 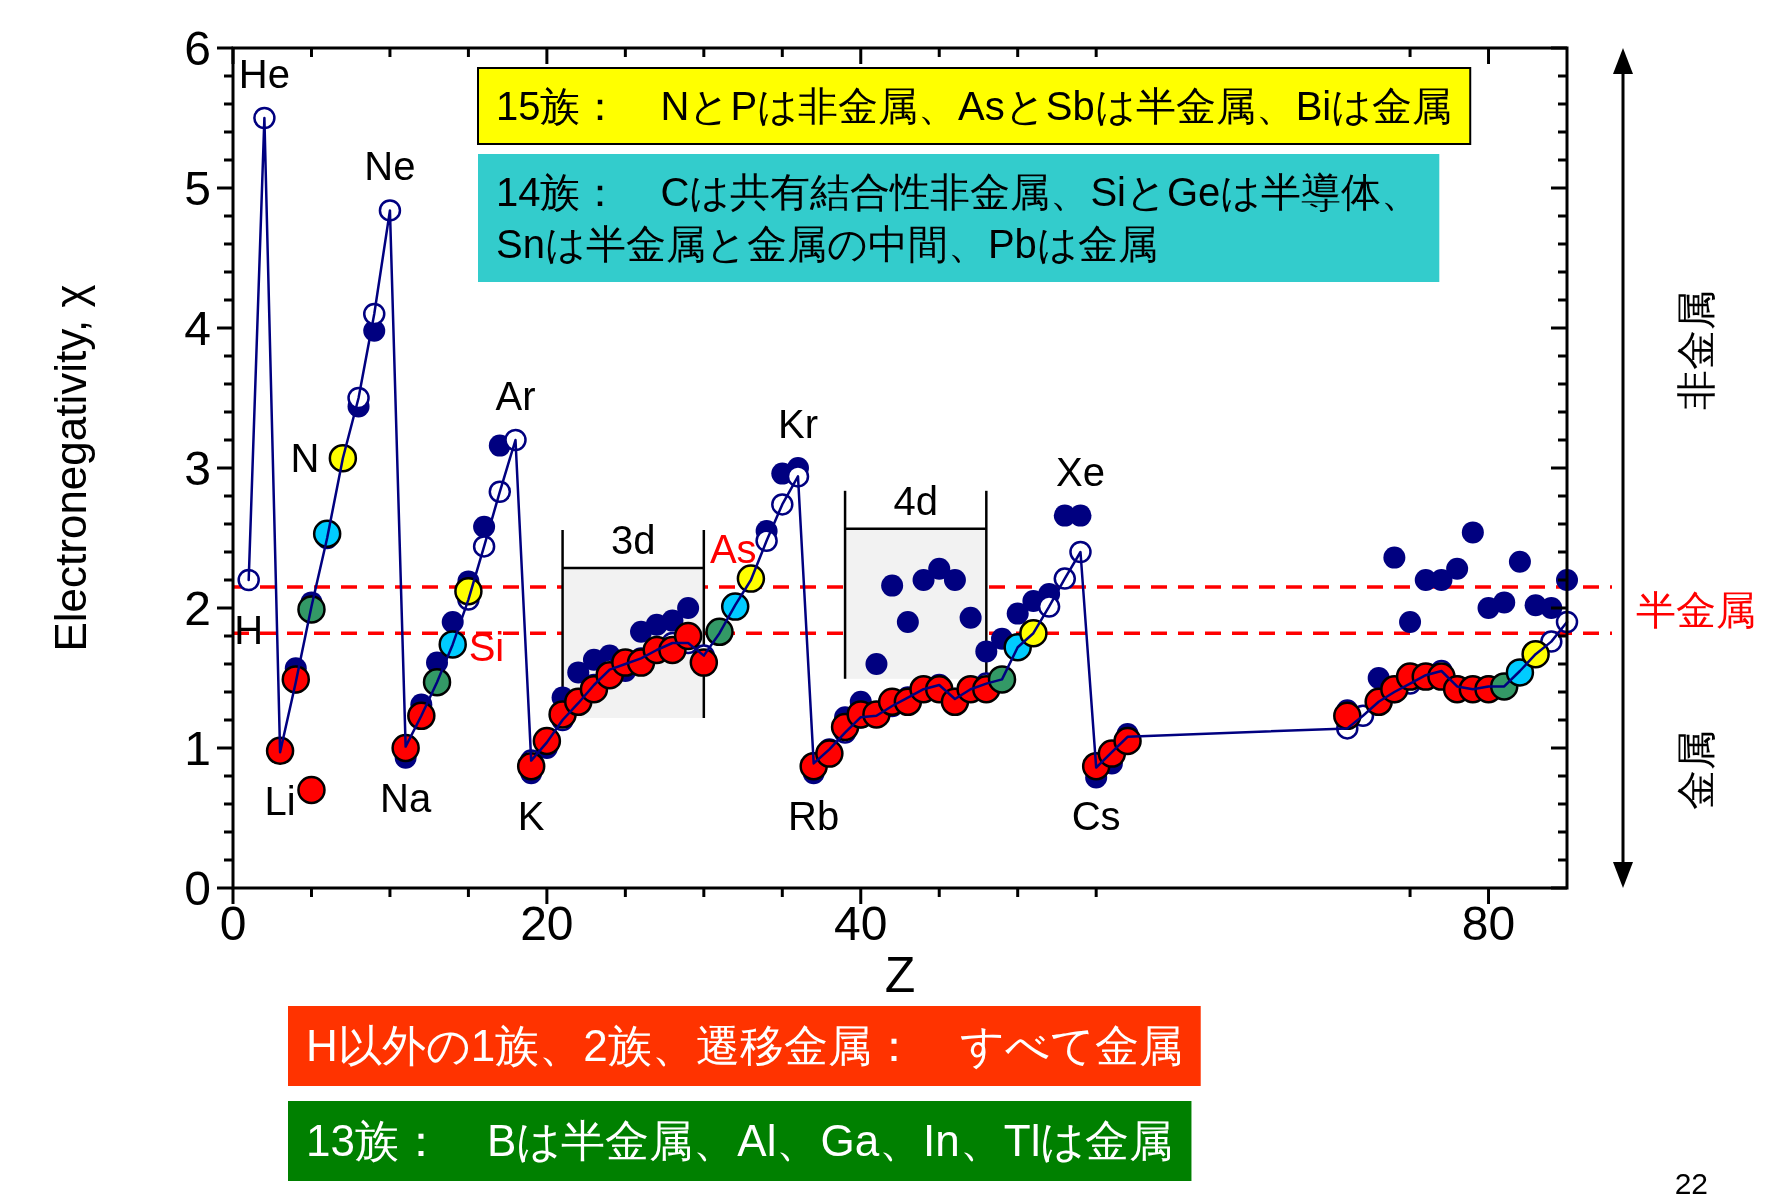 I want to click on y-tick-label: 6, so click(x=197, y=48).